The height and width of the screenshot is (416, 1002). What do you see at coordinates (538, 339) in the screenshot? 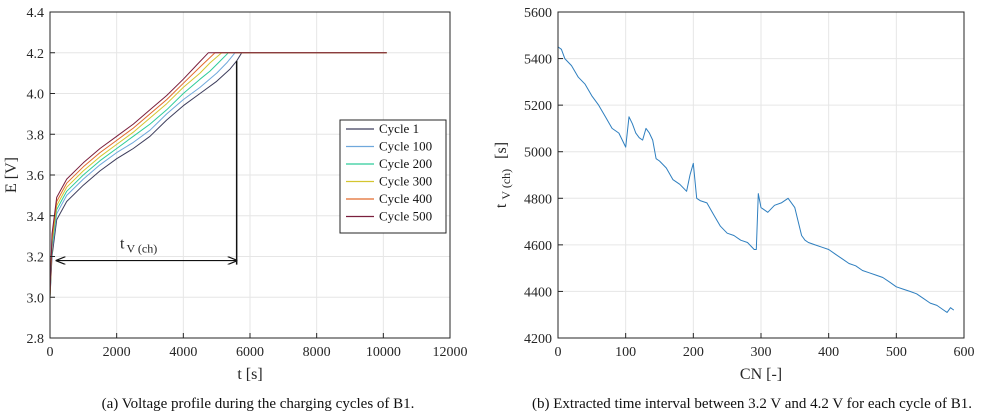
I see `y-tick-label: 4200` at bounding box center [538, 339].